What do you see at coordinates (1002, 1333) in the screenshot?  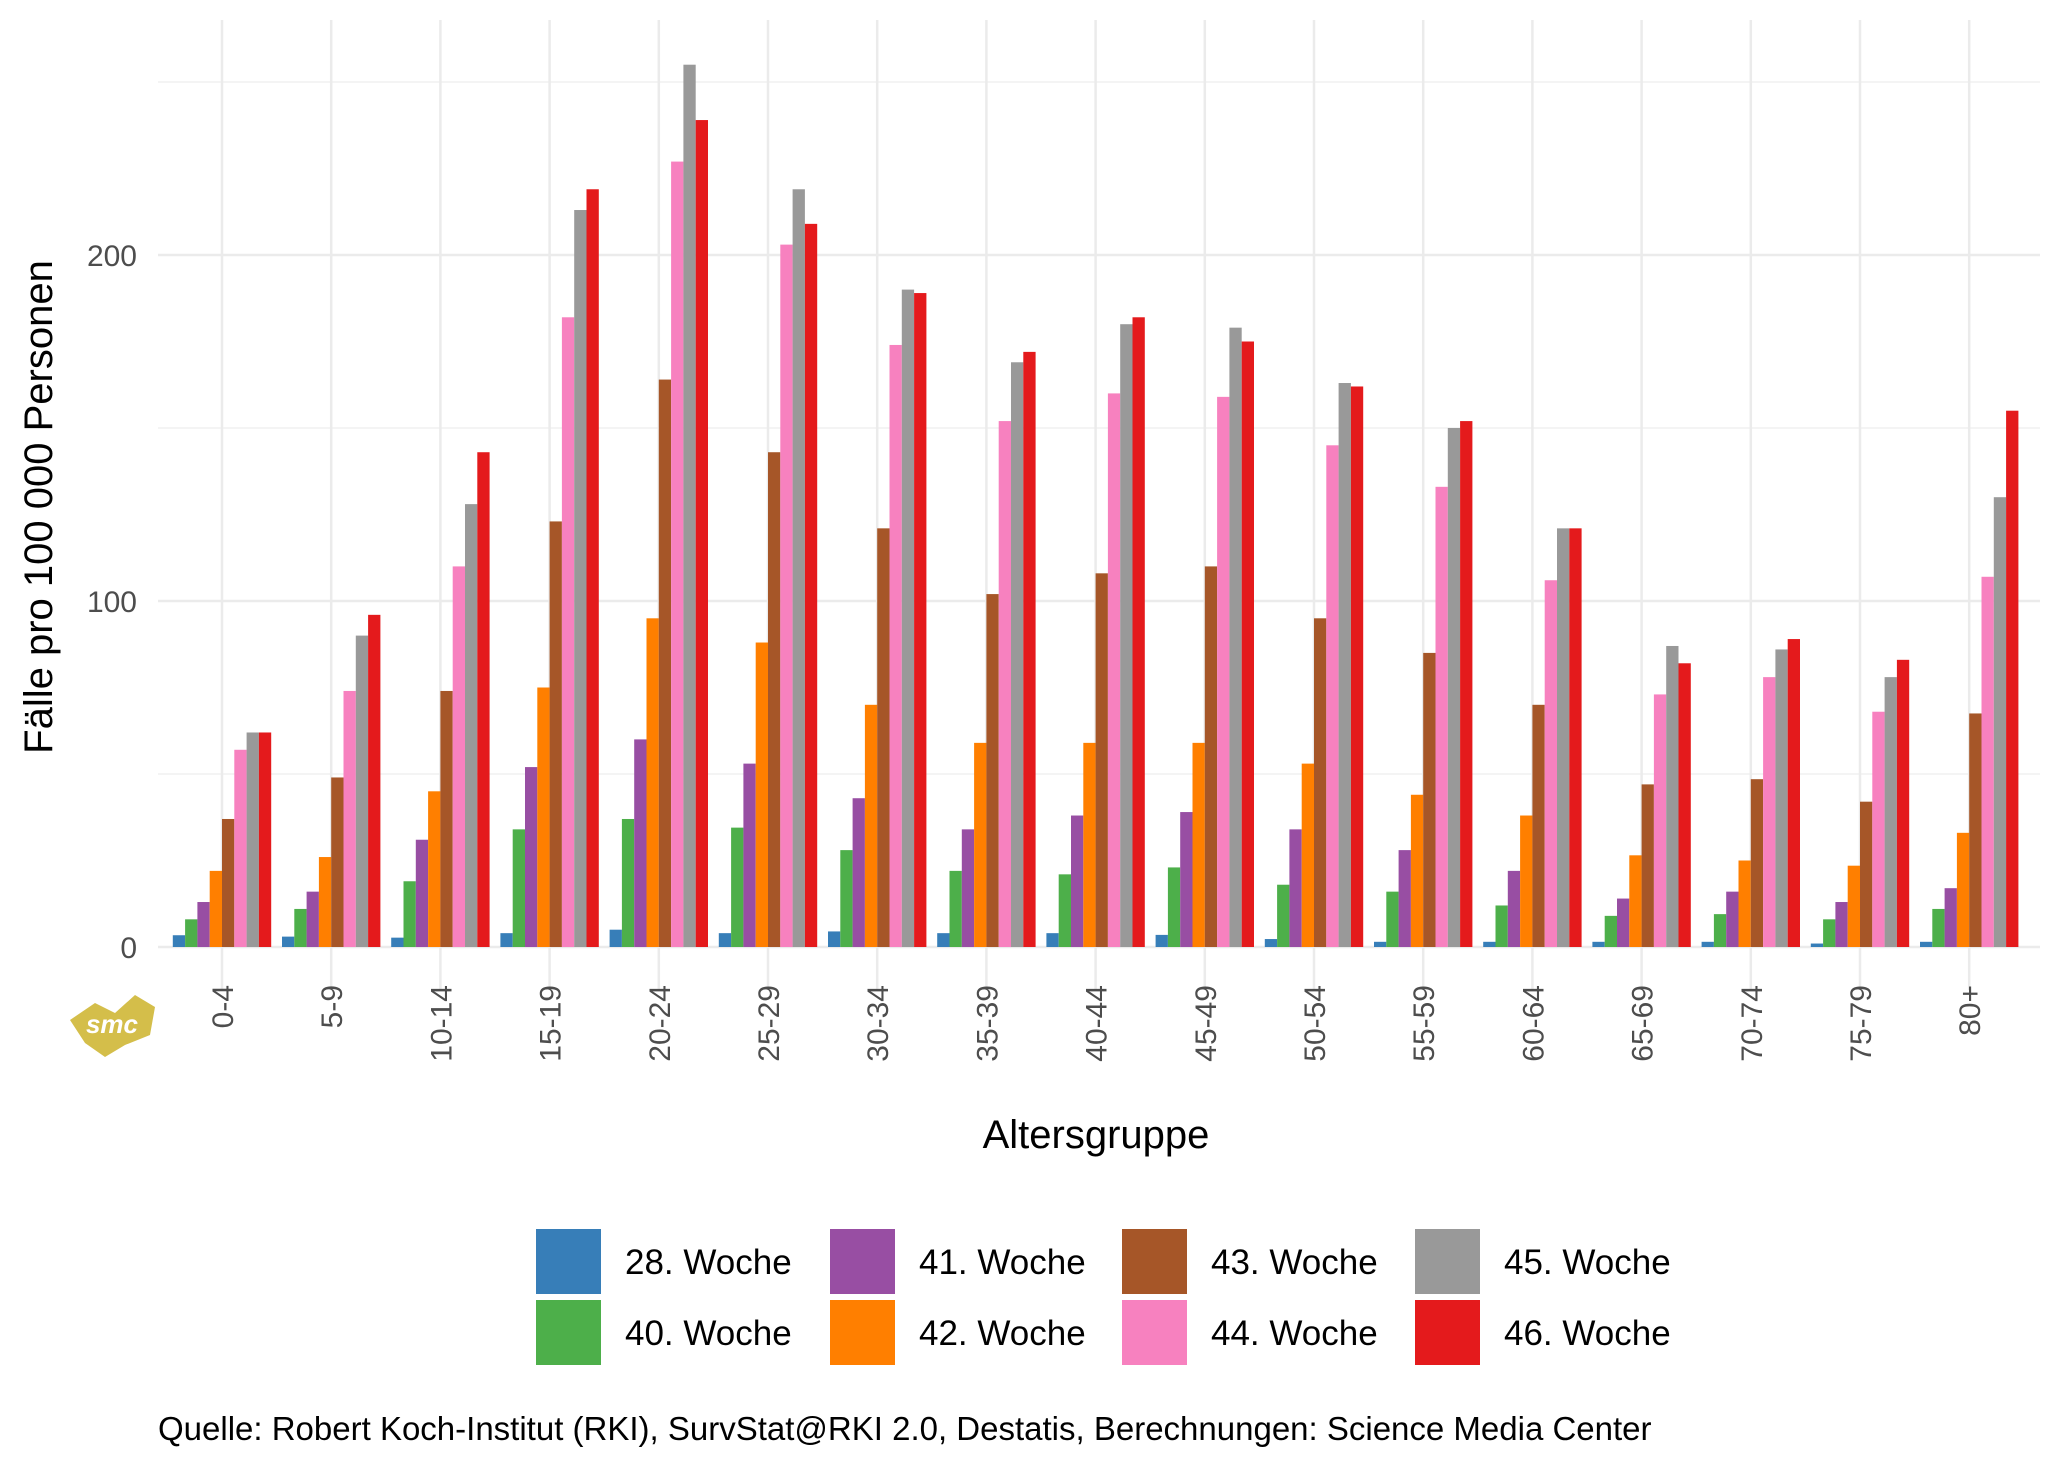 I see `legend-label: 42. Woche` at bounding box center [1002, 1333].